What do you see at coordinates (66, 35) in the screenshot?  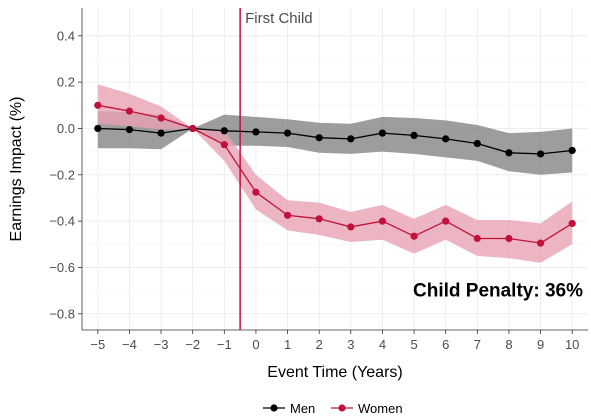 I see `y-tick-label: 0.4` at bounding box center [66, 35].